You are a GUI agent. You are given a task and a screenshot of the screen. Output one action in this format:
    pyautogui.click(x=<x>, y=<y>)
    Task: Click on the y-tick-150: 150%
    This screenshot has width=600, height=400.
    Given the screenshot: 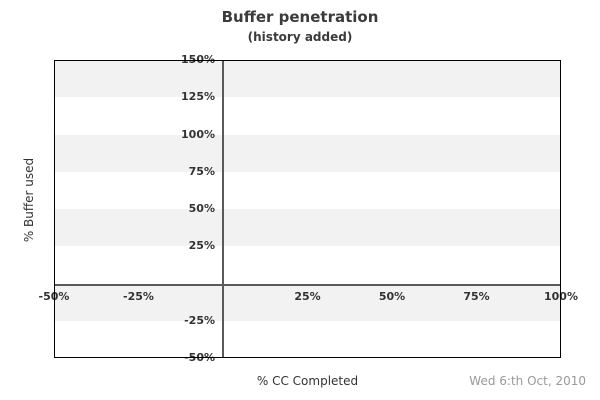 What is the action you would take?
    pyautogui.click(x=198, y=59)
    